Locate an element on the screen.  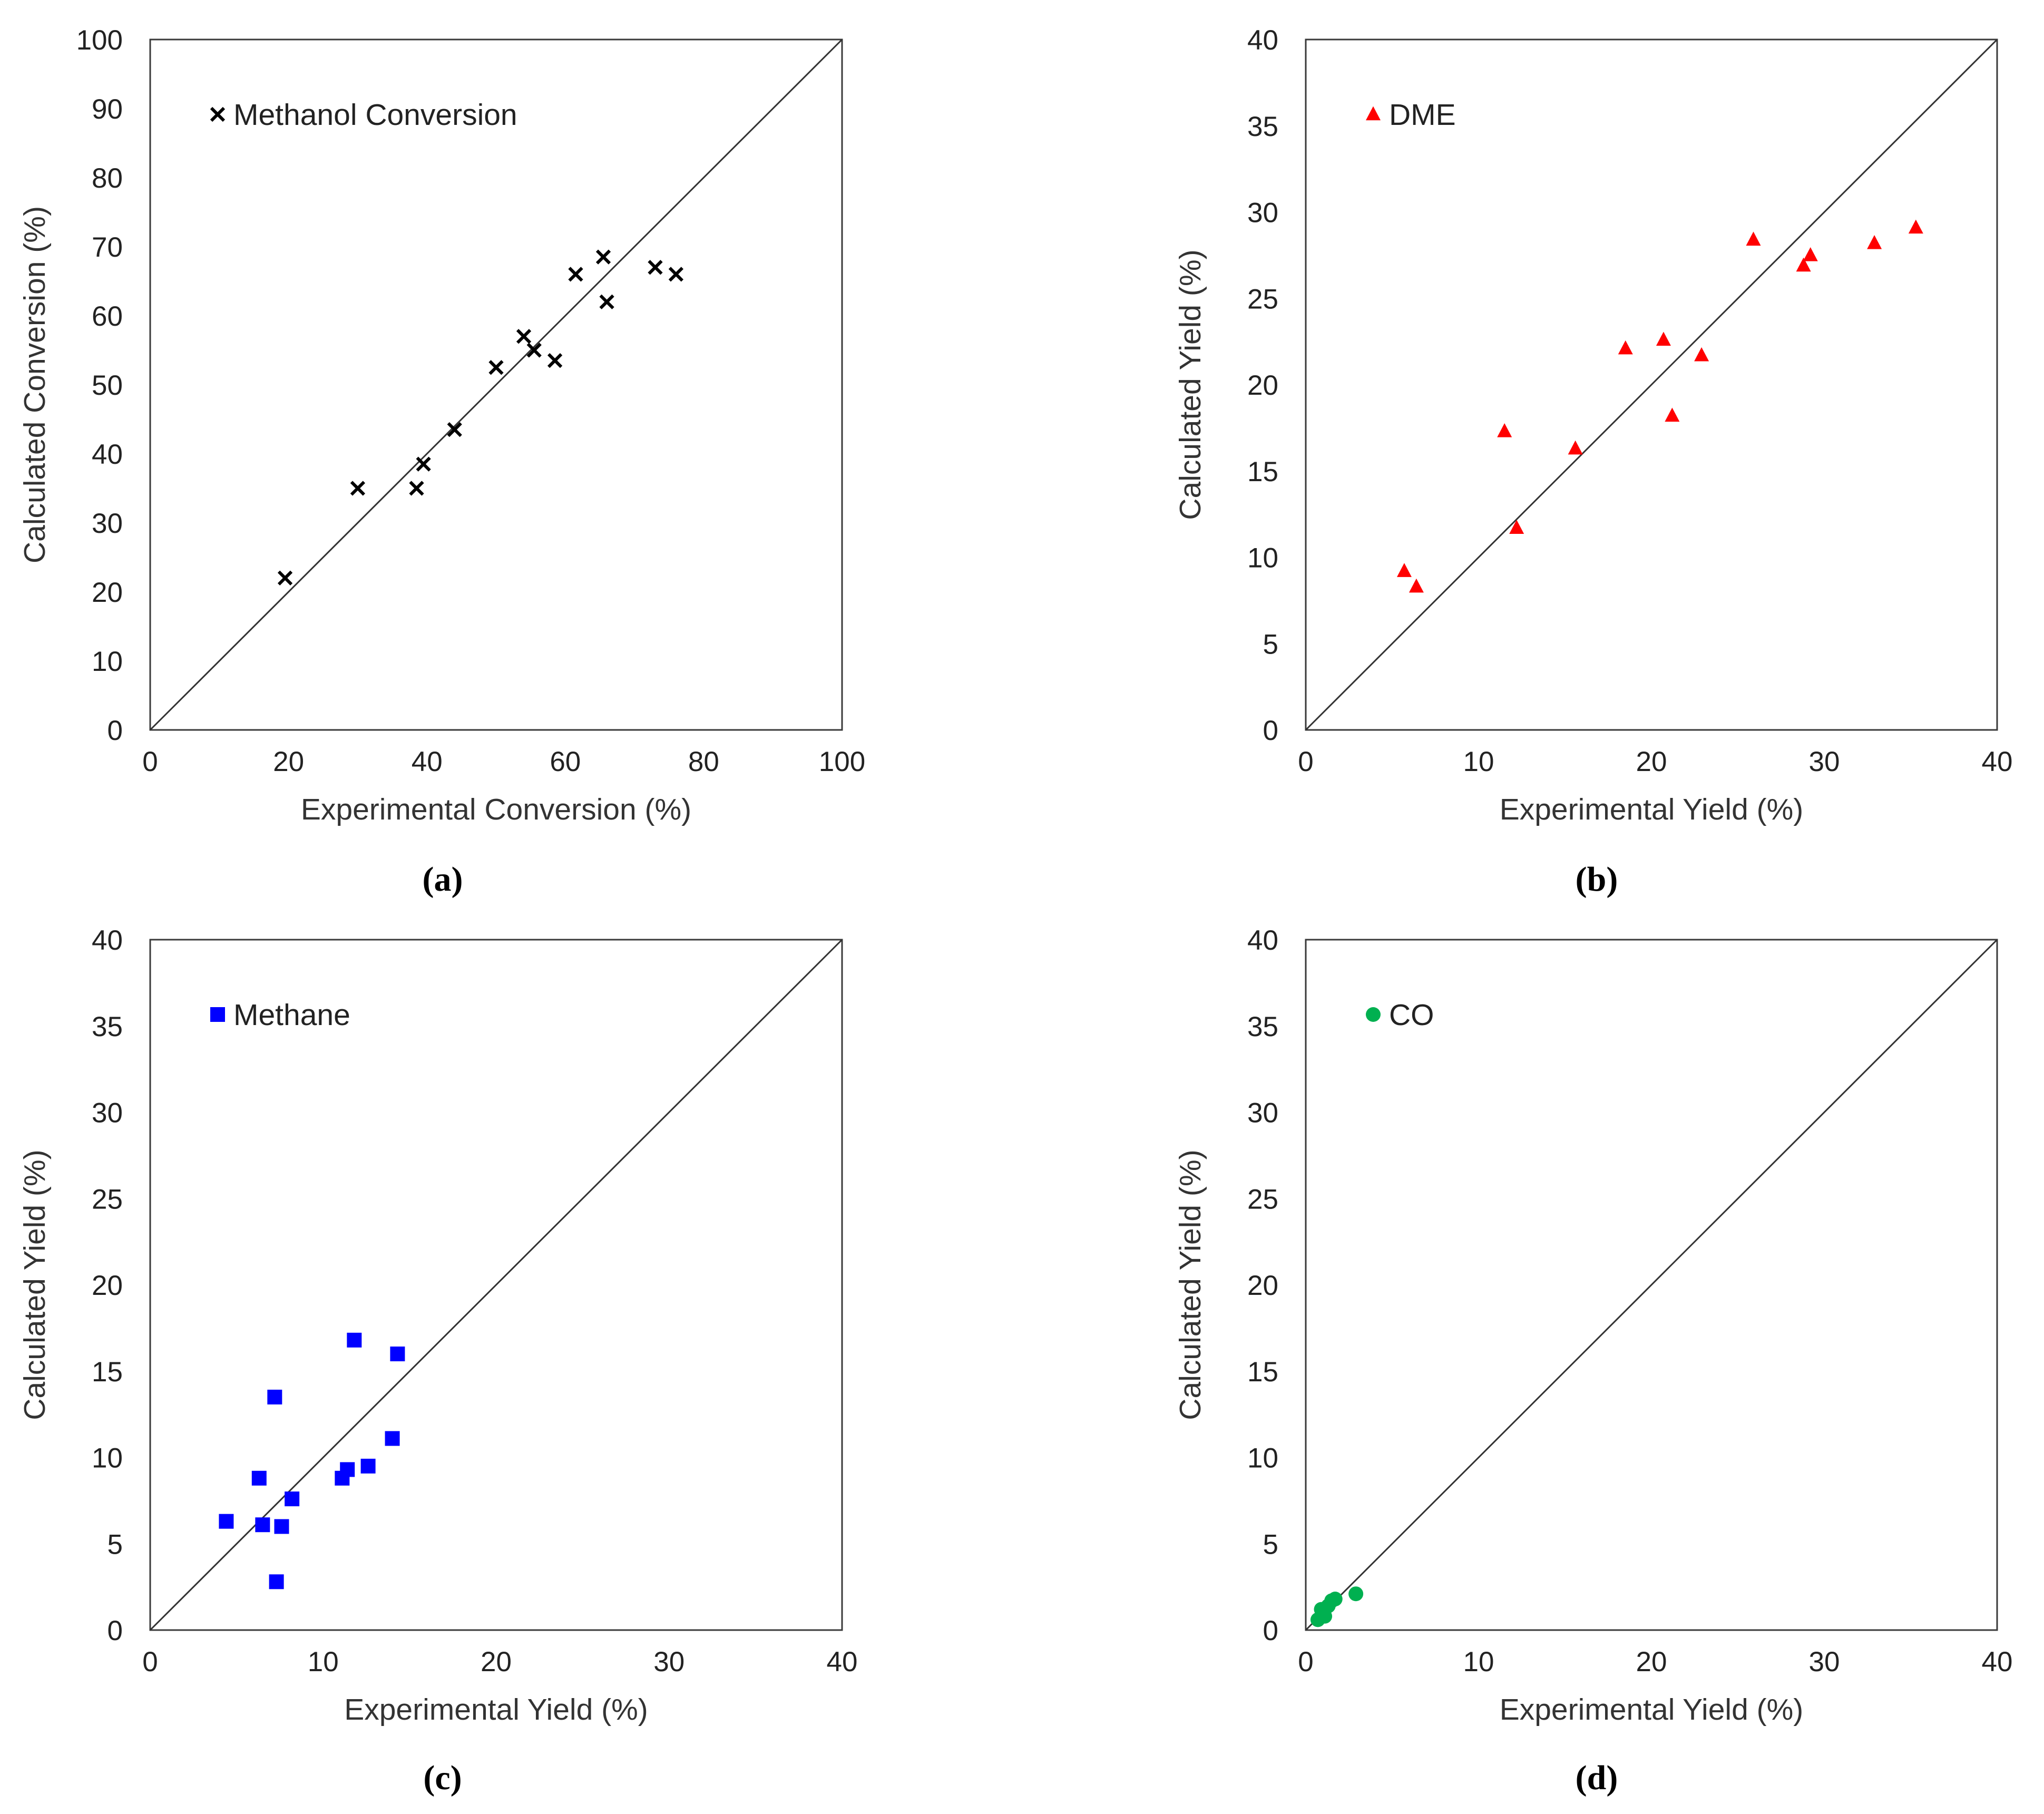
x-tick-label: 10 is located at coordinates (1478, 761).